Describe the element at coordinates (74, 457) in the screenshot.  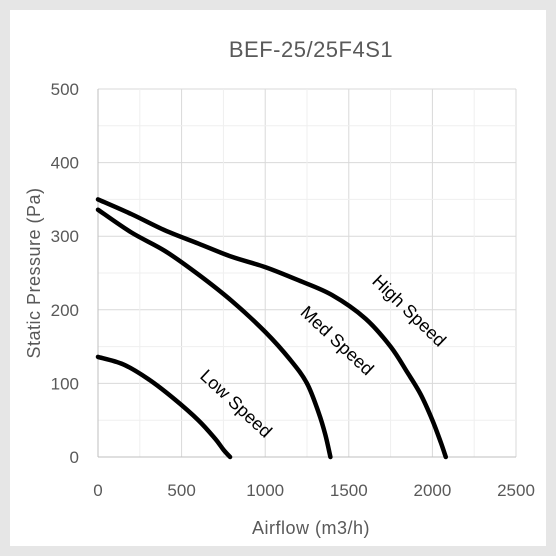
I see `y-tick-label: 0` at that location.